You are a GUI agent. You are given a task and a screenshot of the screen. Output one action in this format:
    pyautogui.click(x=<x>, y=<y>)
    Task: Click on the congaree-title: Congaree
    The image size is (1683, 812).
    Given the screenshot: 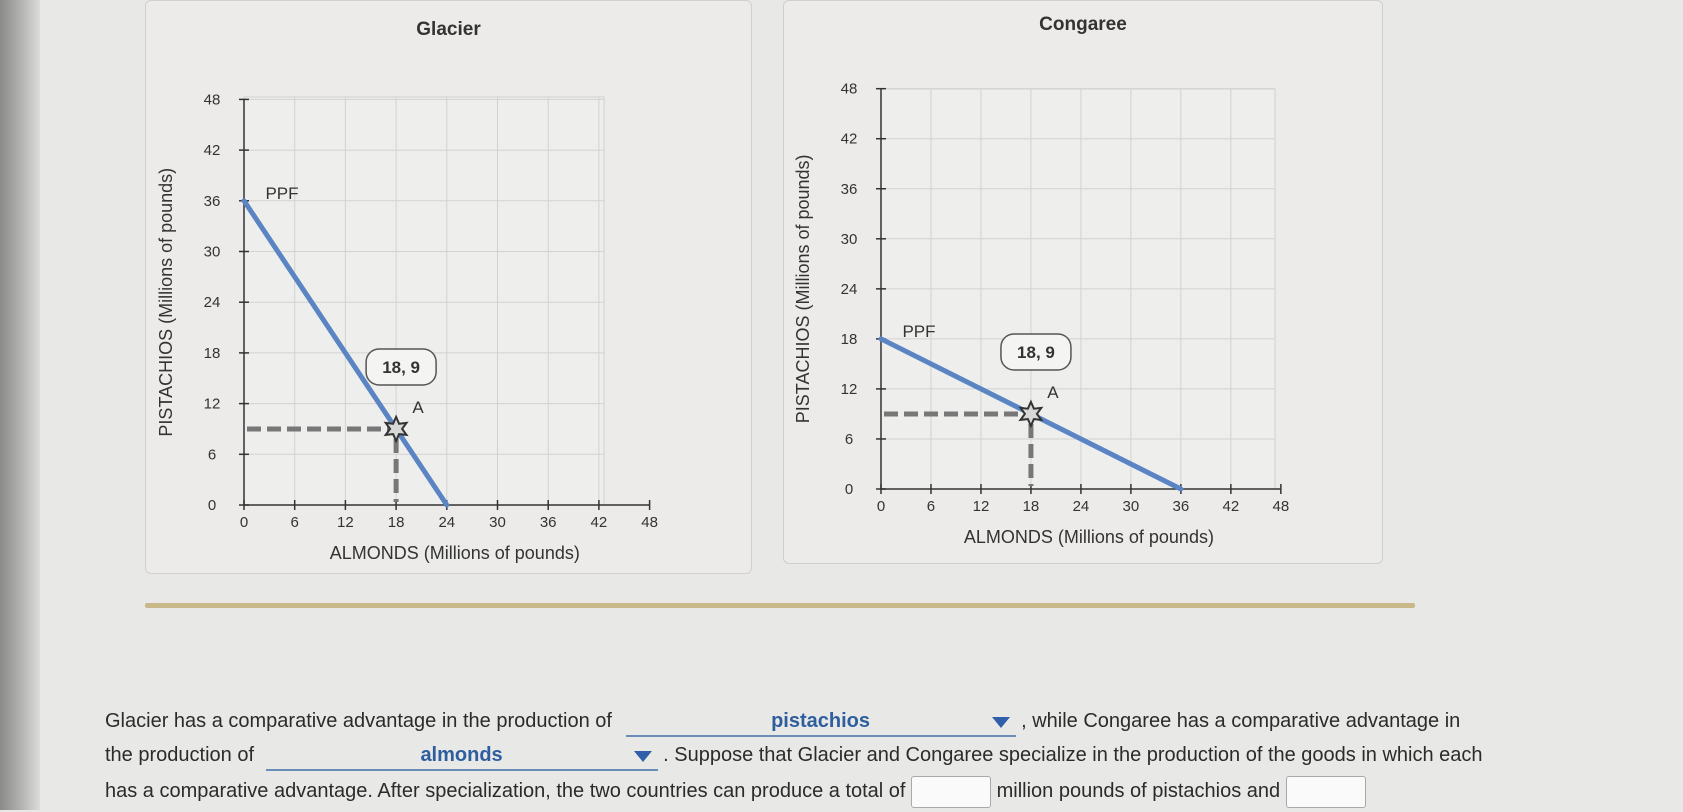 What is the action you would take?
    pyautogui.click(x=1083, y=24)
    